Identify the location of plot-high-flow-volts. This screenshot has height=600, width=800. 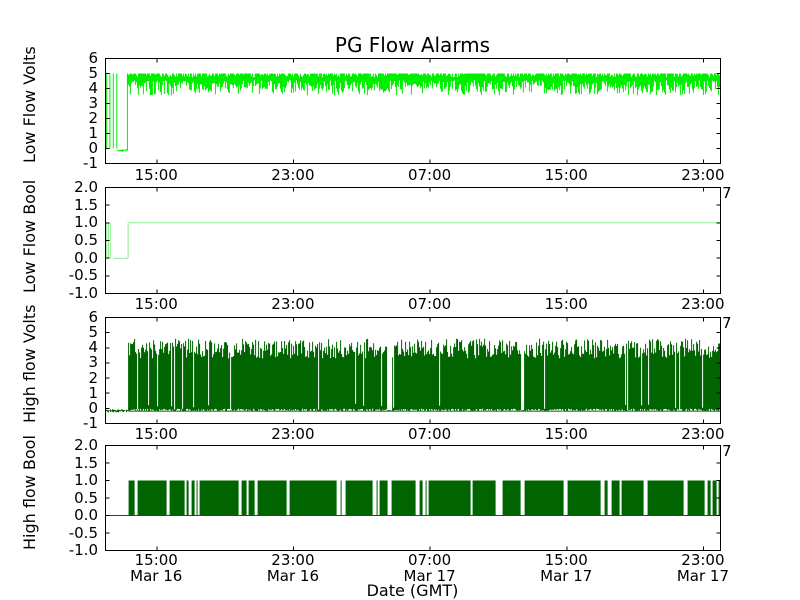
(413, 370).